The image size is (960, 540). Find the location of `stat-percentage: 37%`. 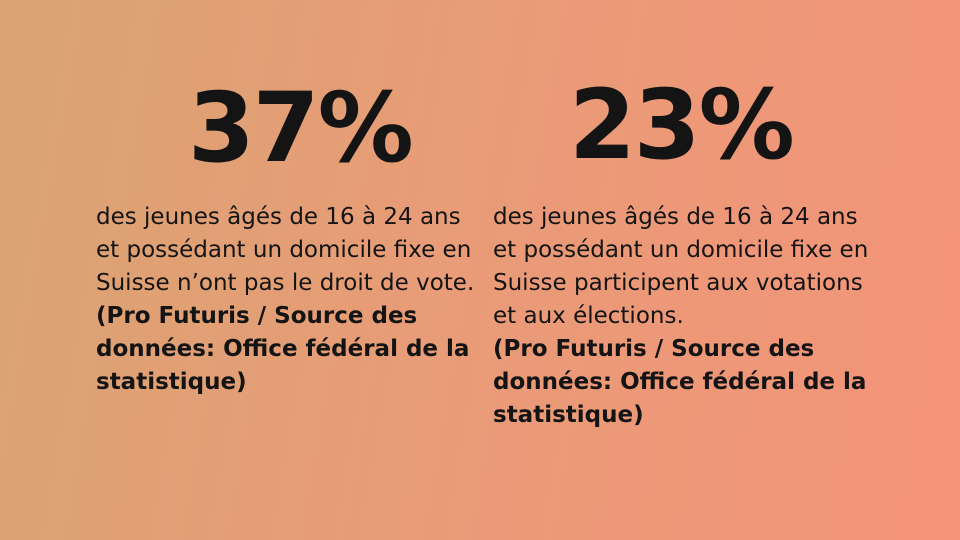

stat-percentage: 37% is located at coordinates (301, 128).